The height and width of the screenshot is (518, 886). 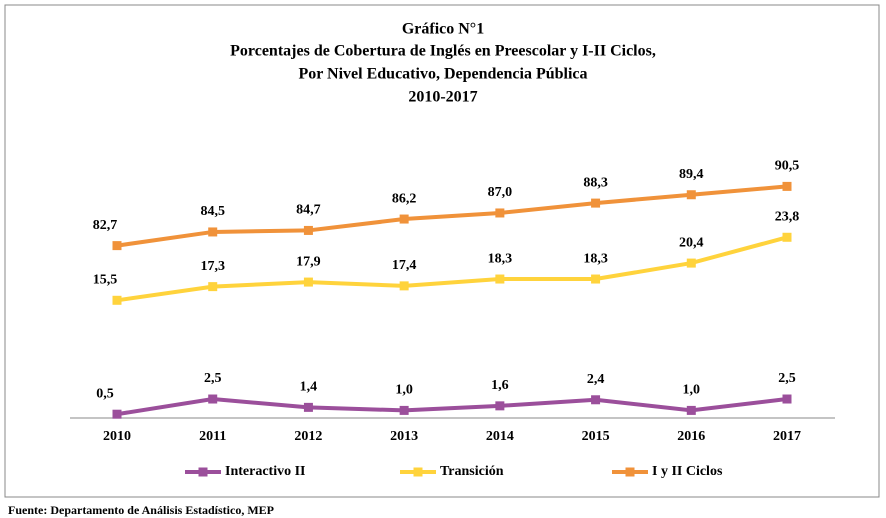 What do you see at coordinates (787, 436) in the screenshot?
I see `x-tick-label: 2017` at bounding box center [787, 436].